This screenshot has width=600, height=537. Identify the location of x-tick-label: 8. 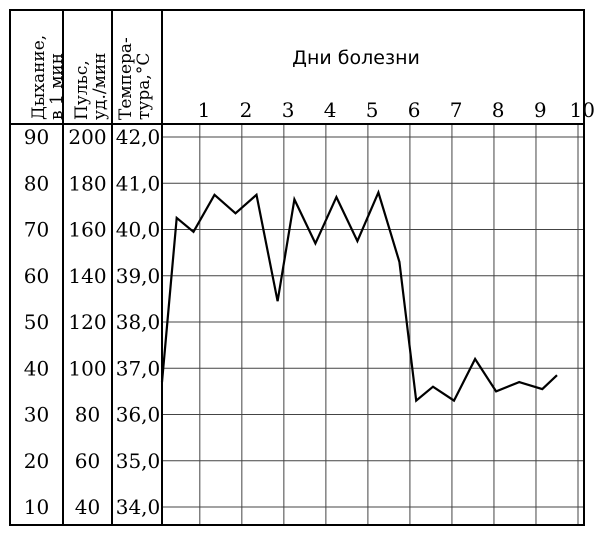
(498, 110).